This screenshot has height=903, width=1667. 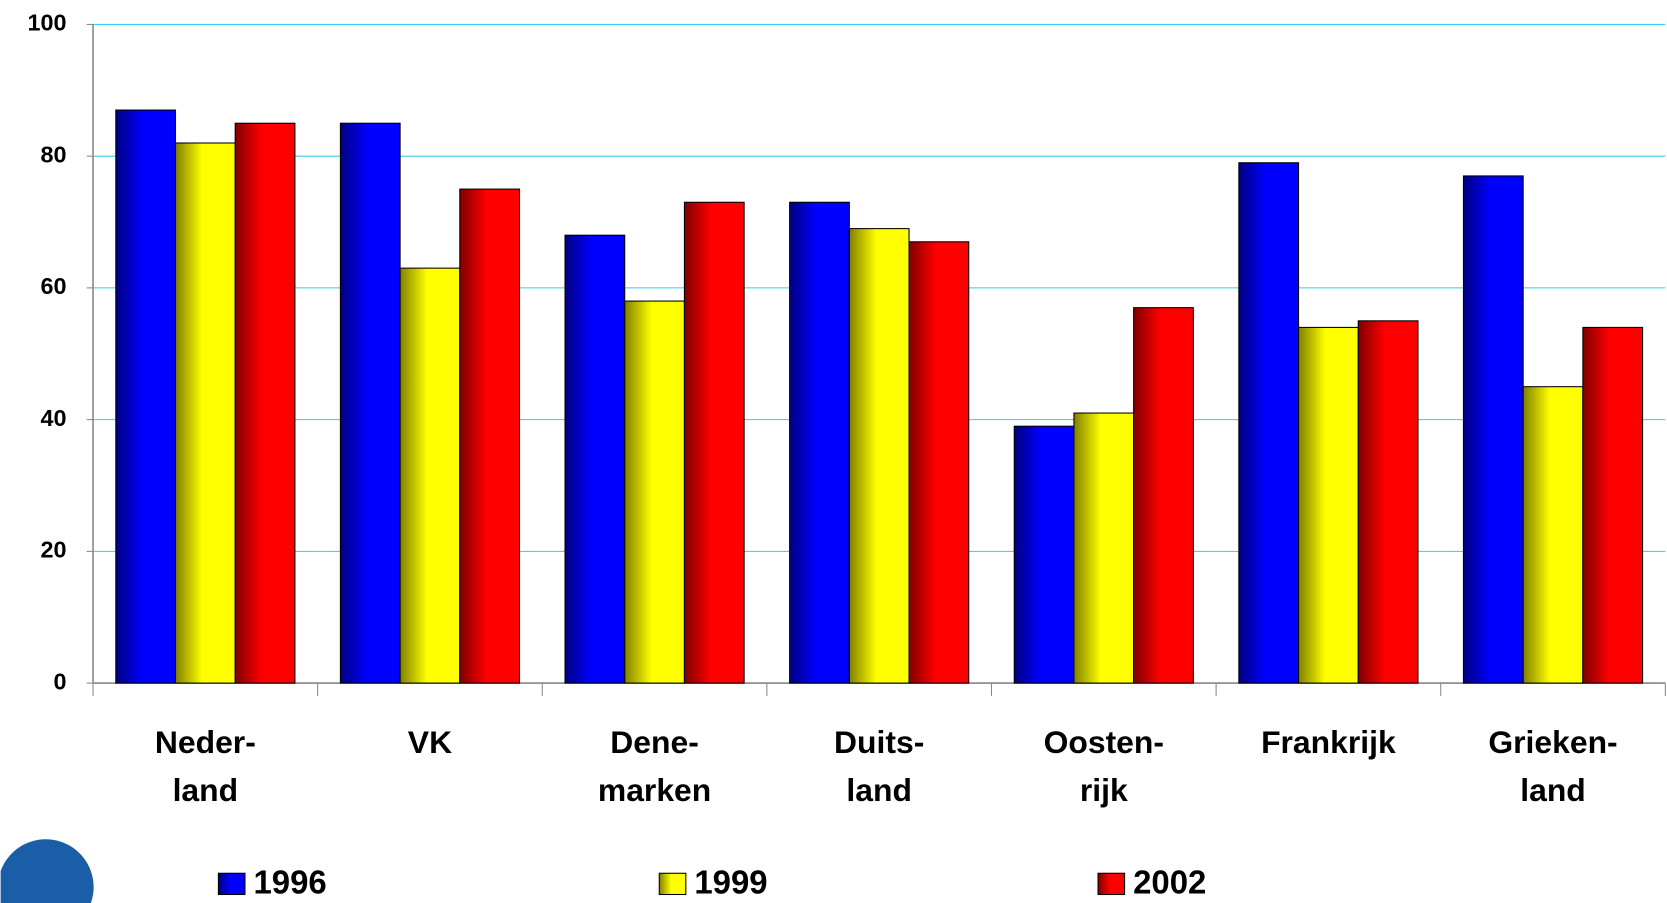 What do you see at coordinates (730, 882) in the screenshot?
I see `legend-label: 1999` at bounding box center [730, 882].